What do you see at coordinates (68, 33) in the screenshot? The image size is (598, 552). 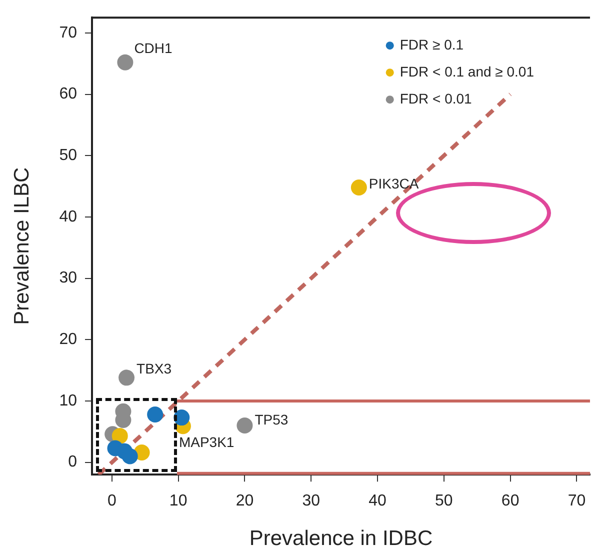 I see `y-tick-label: 70` at bounding box center [68, 33].